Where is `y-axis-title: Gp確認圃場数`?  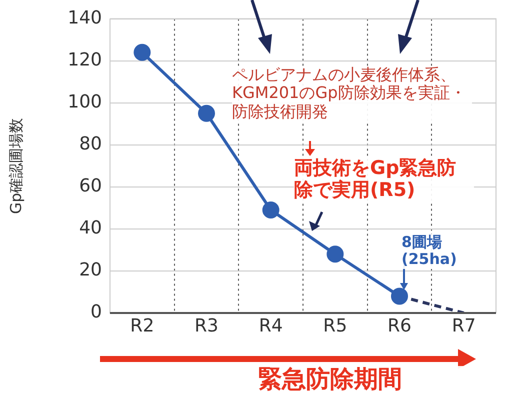
y-axis-title: Gp確認圃場数 is located at coordinates (15, 166).